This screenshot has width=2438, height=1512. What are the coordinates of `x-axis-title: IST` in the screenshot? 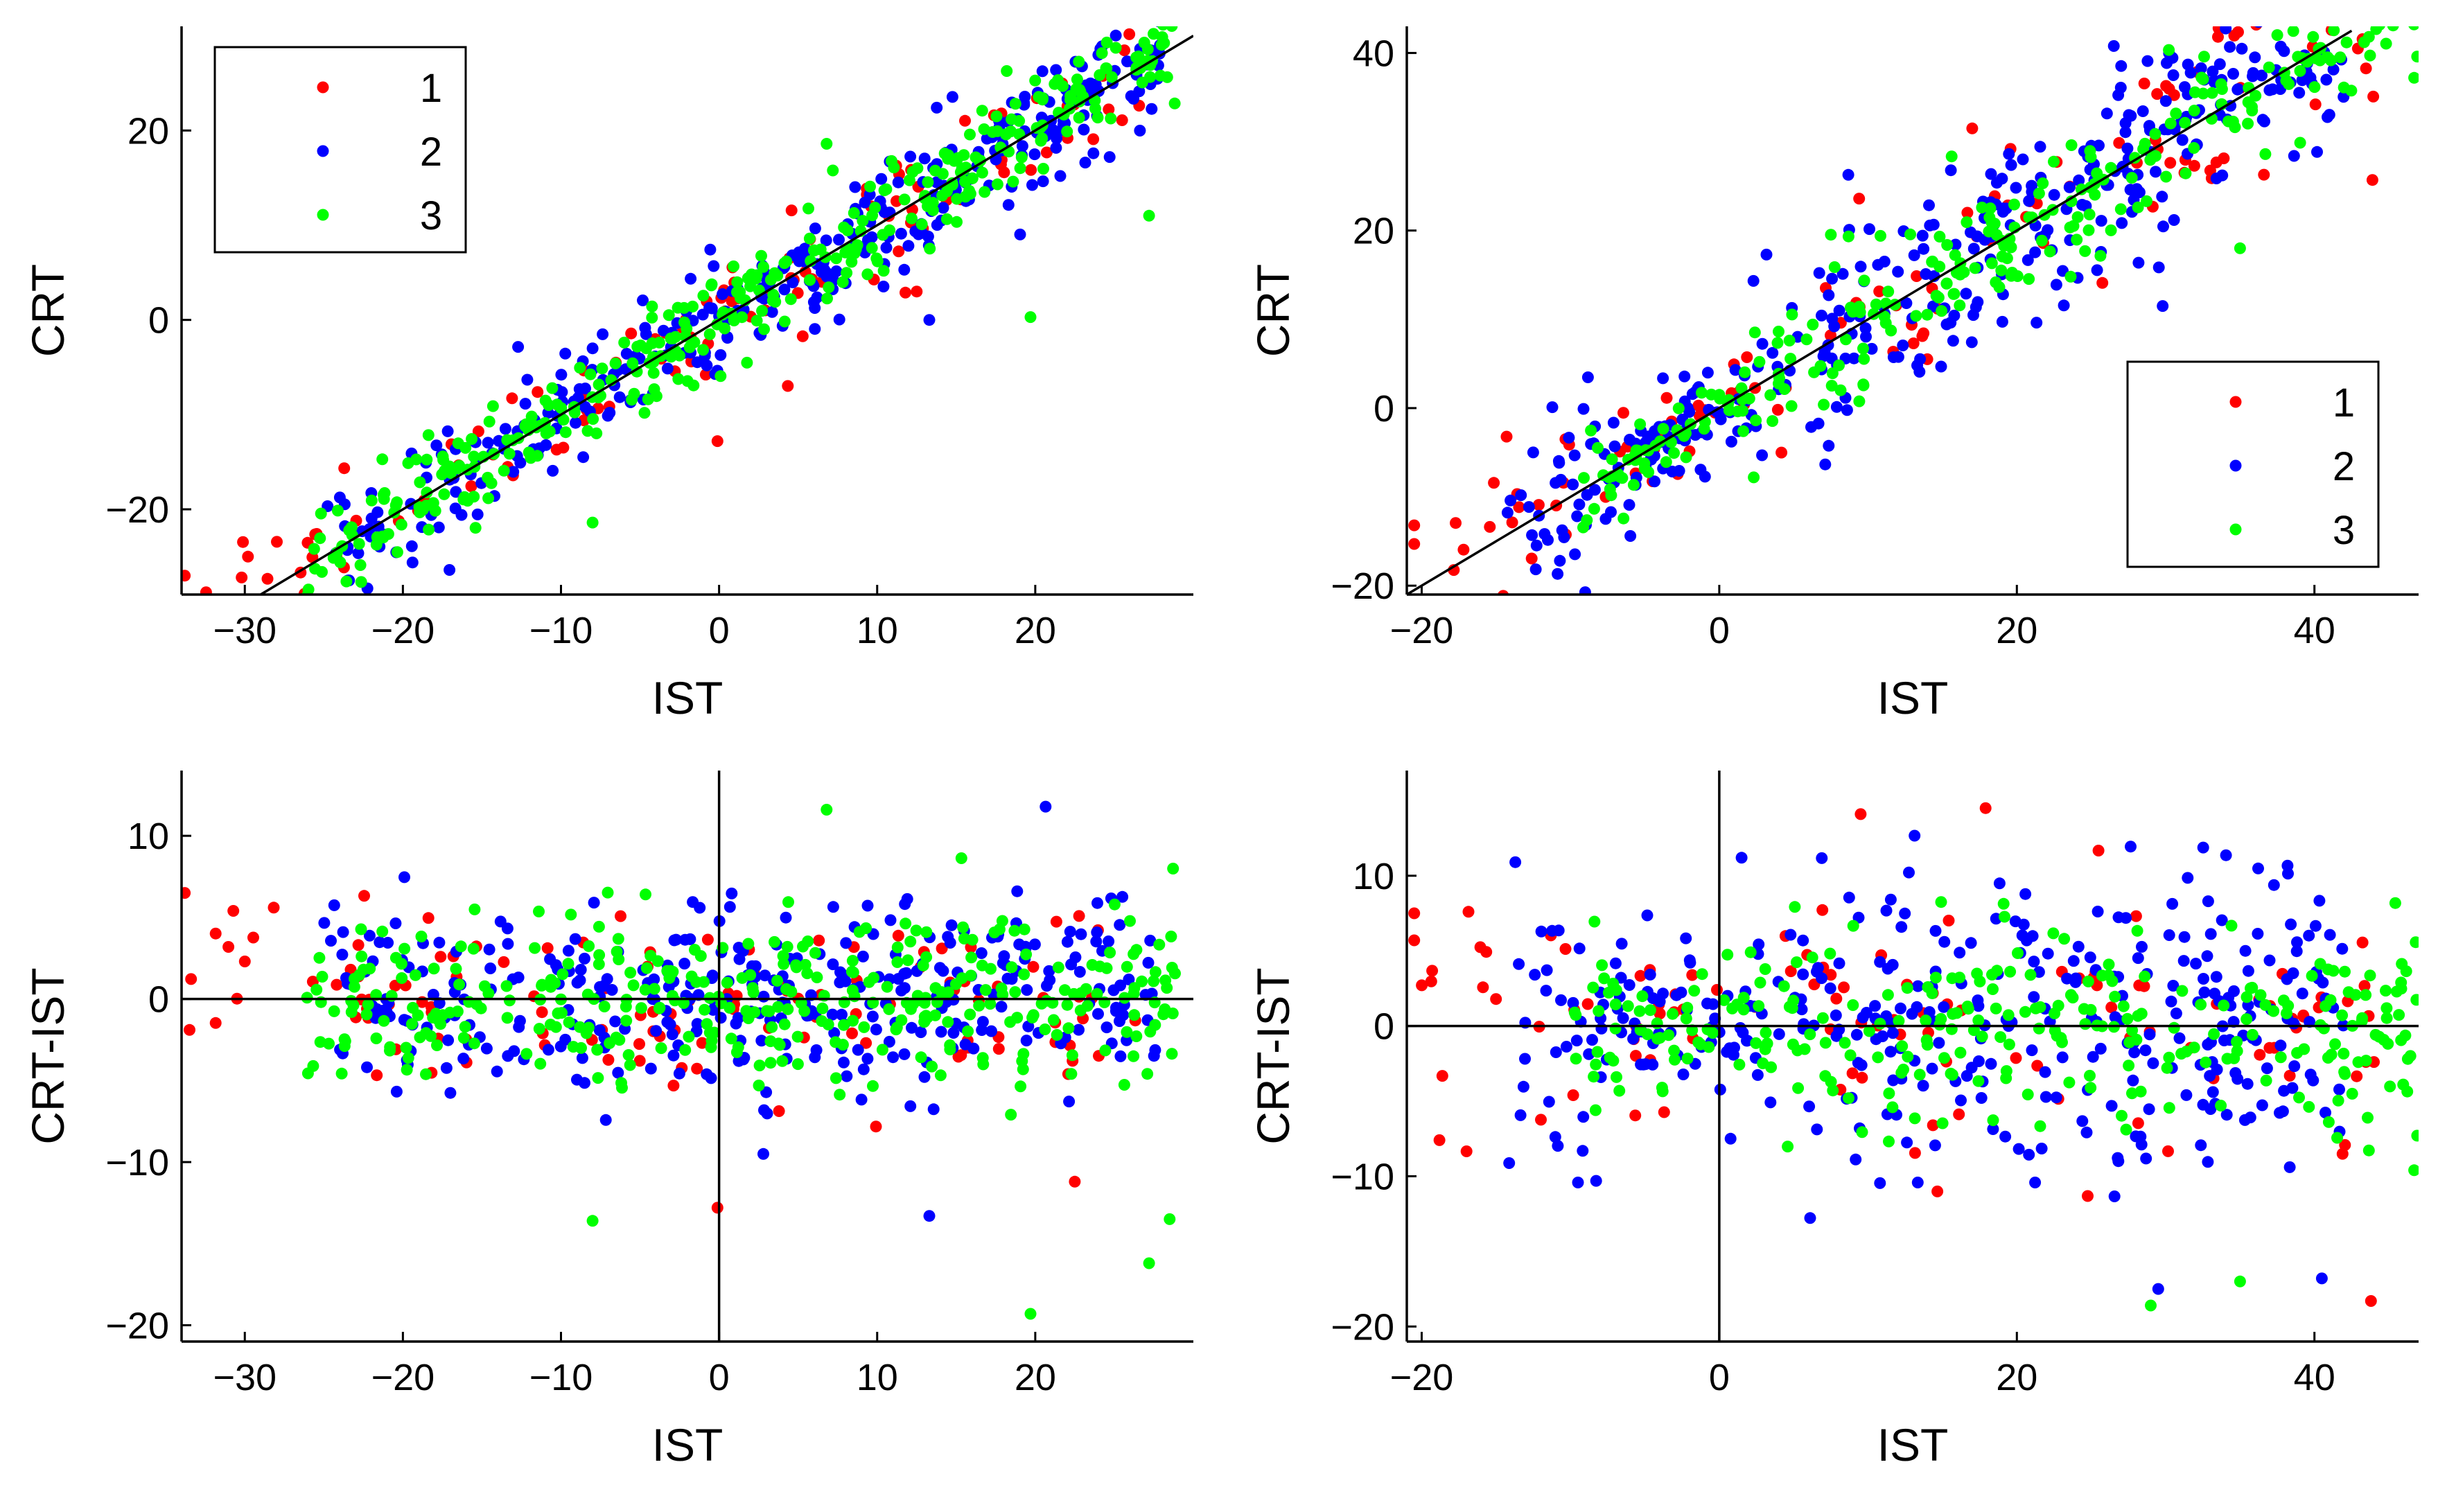 It's located at (687, 1445).